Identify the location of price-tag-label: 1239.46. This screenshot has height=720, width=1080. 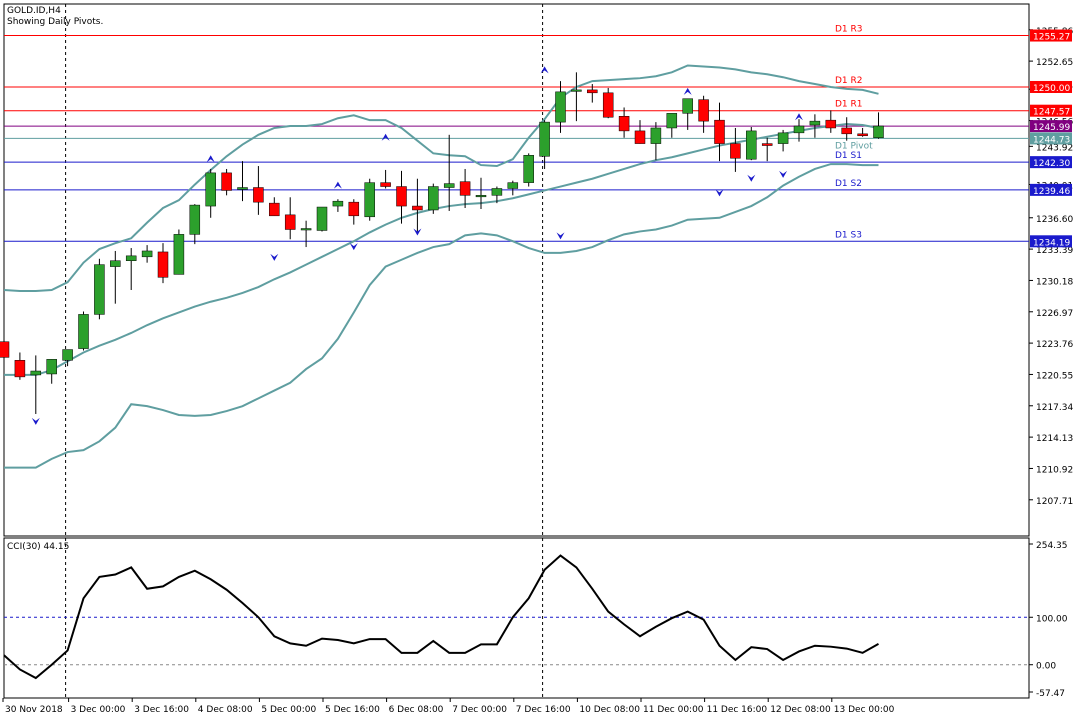
(1051, 192).